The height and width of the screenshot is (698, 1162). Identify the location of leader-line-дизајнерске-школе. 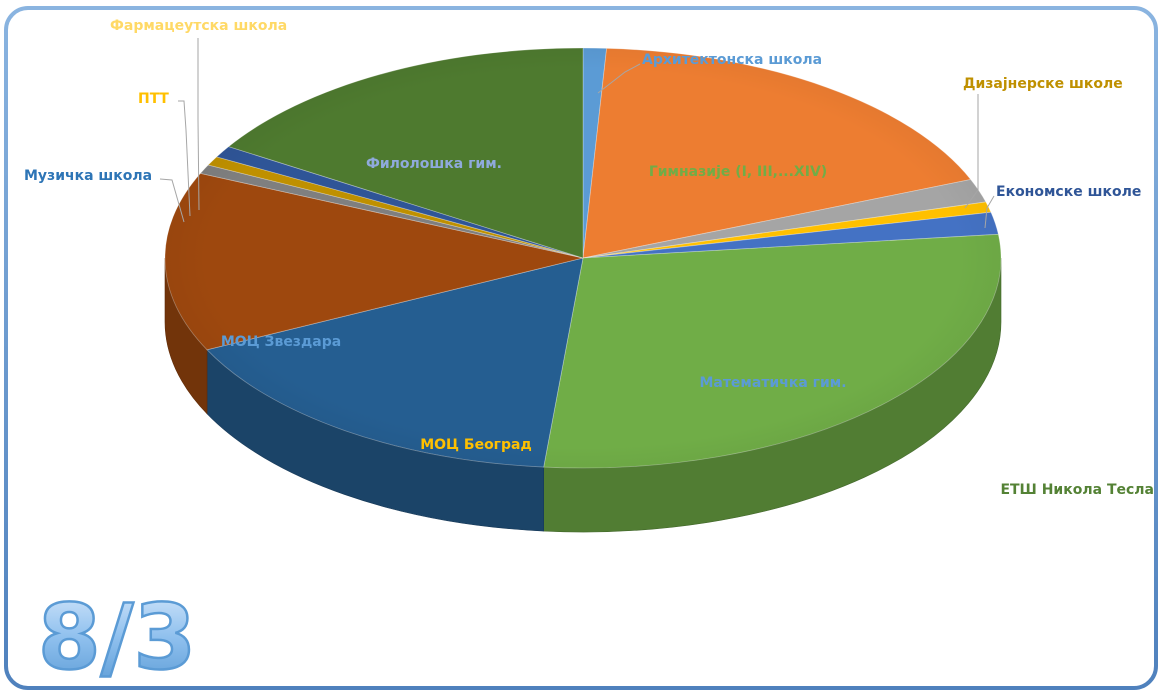
(971, 151).